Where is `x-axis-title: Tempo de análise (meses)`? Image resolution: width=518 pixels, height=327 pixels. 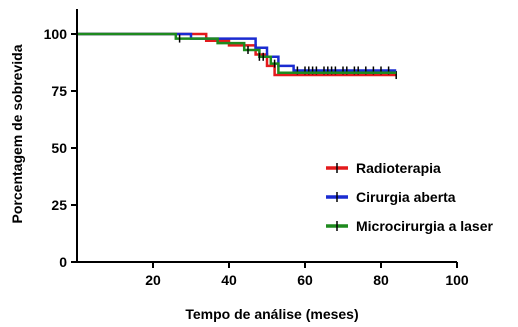 x-axis-title: Tempo de análise (meses) is located at coordinates (271, 314).